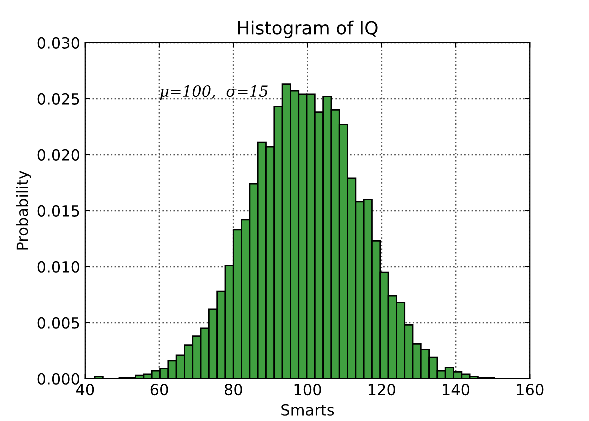 Image resolution: width=589 pixels, height=421 pixels. What do you see at coordinates (59, 211) in the screenshot?
I see `y-tick-label: 0.015` at bounding box center [59, 211].